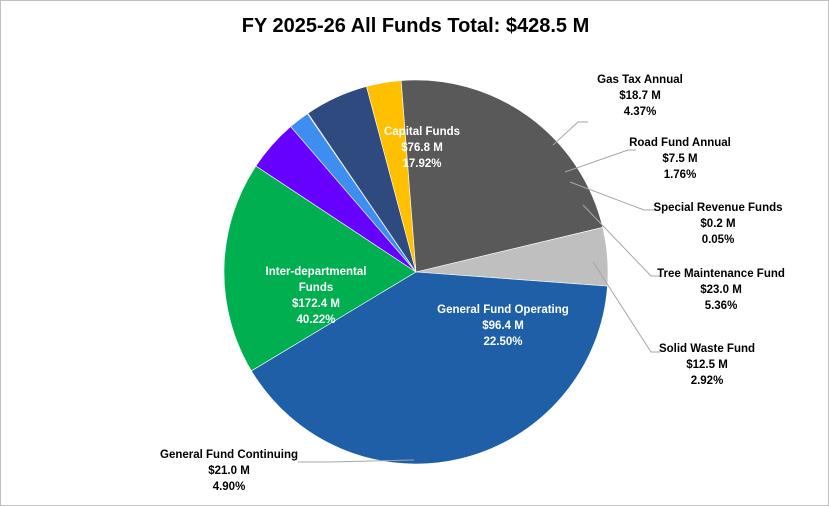 This screenshot has height=506, width=829. Describe the element at coordinates (680, 159) in the screenshot. I see `label-road-fund-annual: Road Fund Annual $7.5 M 1.76%` at that location.